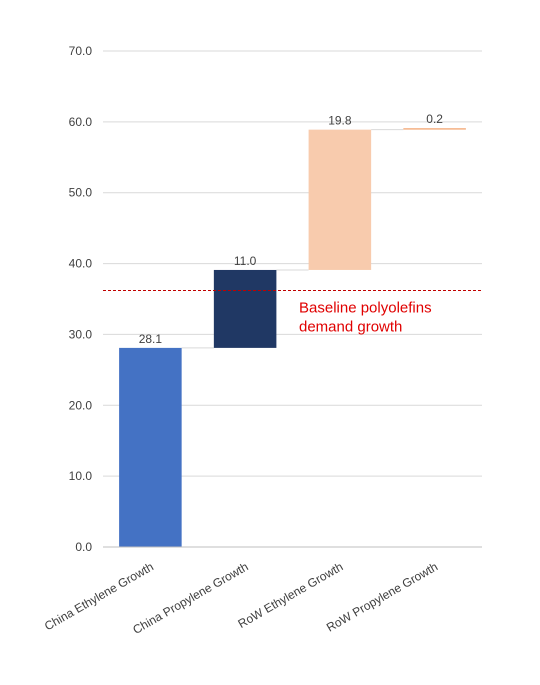 This screenshot has height=685, width=540. What do you see at coordinates (81, 122) in the screenshot?
I see `y-tick-label: 60.0` at bounding box center [81, 122].